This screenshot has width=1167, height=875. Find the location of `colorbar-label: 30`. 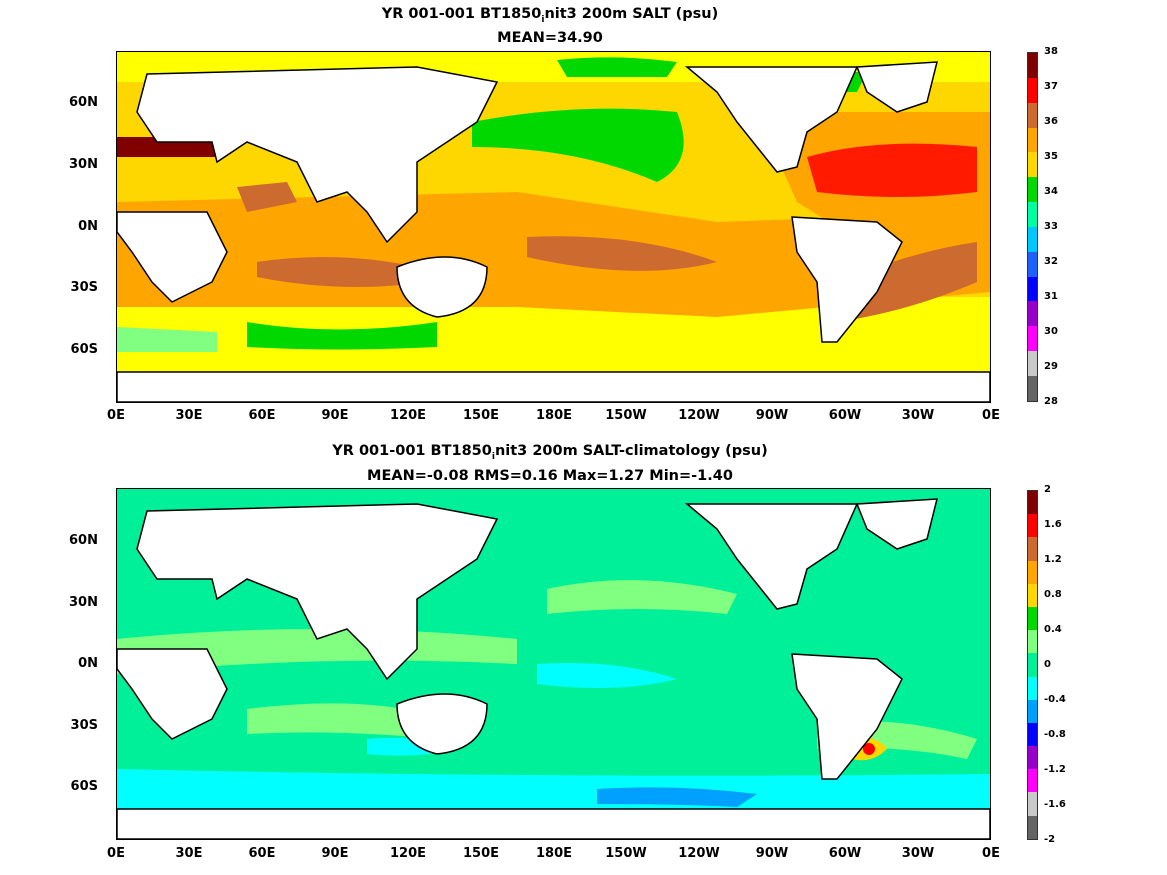

colorbar-label: 30 is located at coordinates (1051, 331).